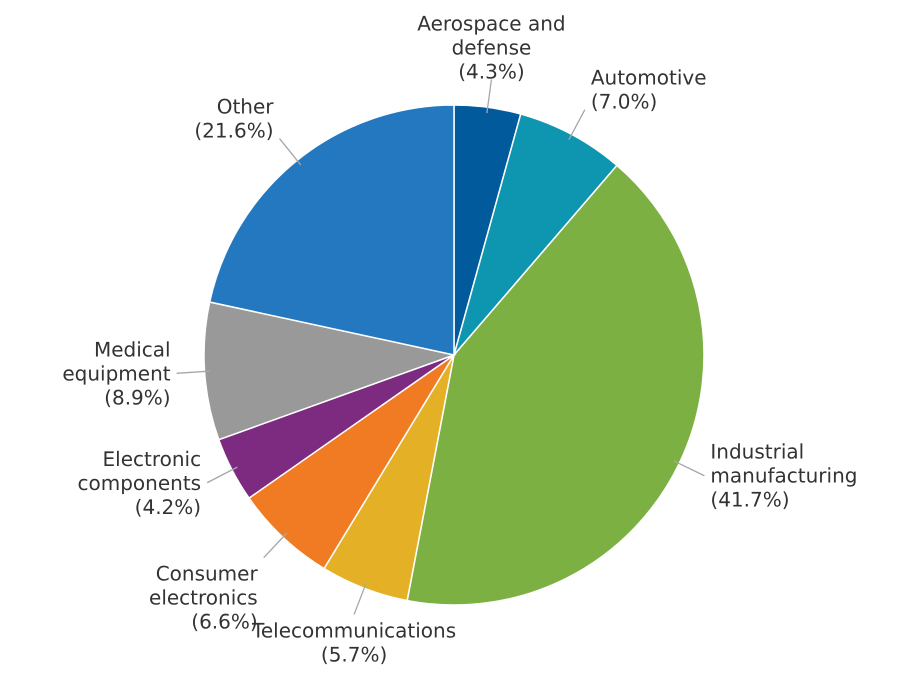 This screenshot has height=683, width=897. Describe the element at coordinates (648, 78) in the screenshot. I see `slice-label: Automotive` at that location.